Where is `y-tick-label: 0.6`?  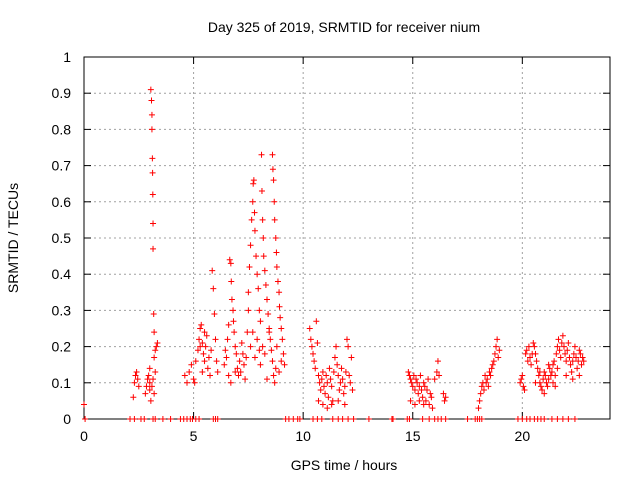 y-tick-label: 0.6 is located at coordinates (62, 202).